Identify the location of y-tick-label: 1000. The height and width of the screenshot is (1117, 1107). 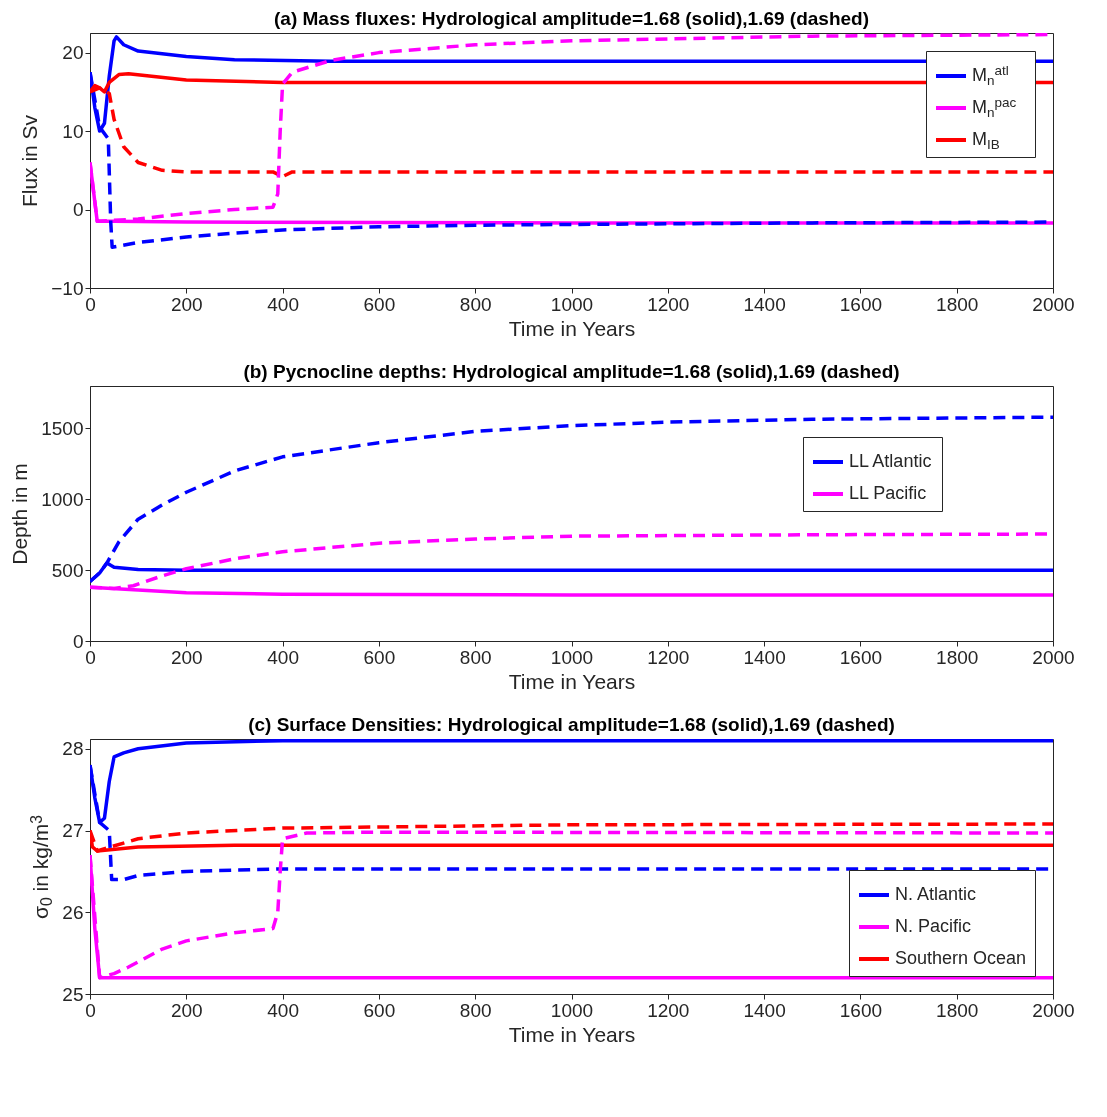
(62, 499).